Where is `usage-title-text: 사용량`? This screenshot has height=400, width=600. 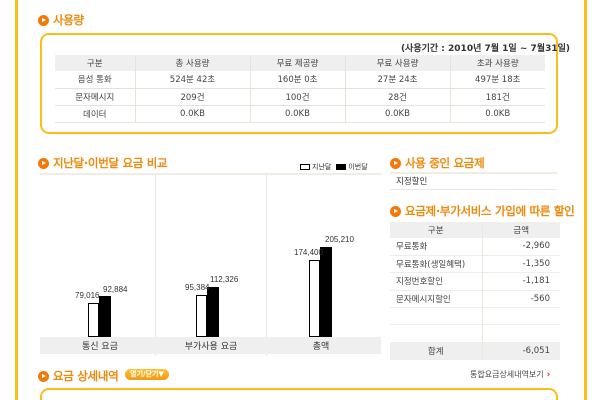
usage-title-text: 사용량 is located at coordinates (68, 20).